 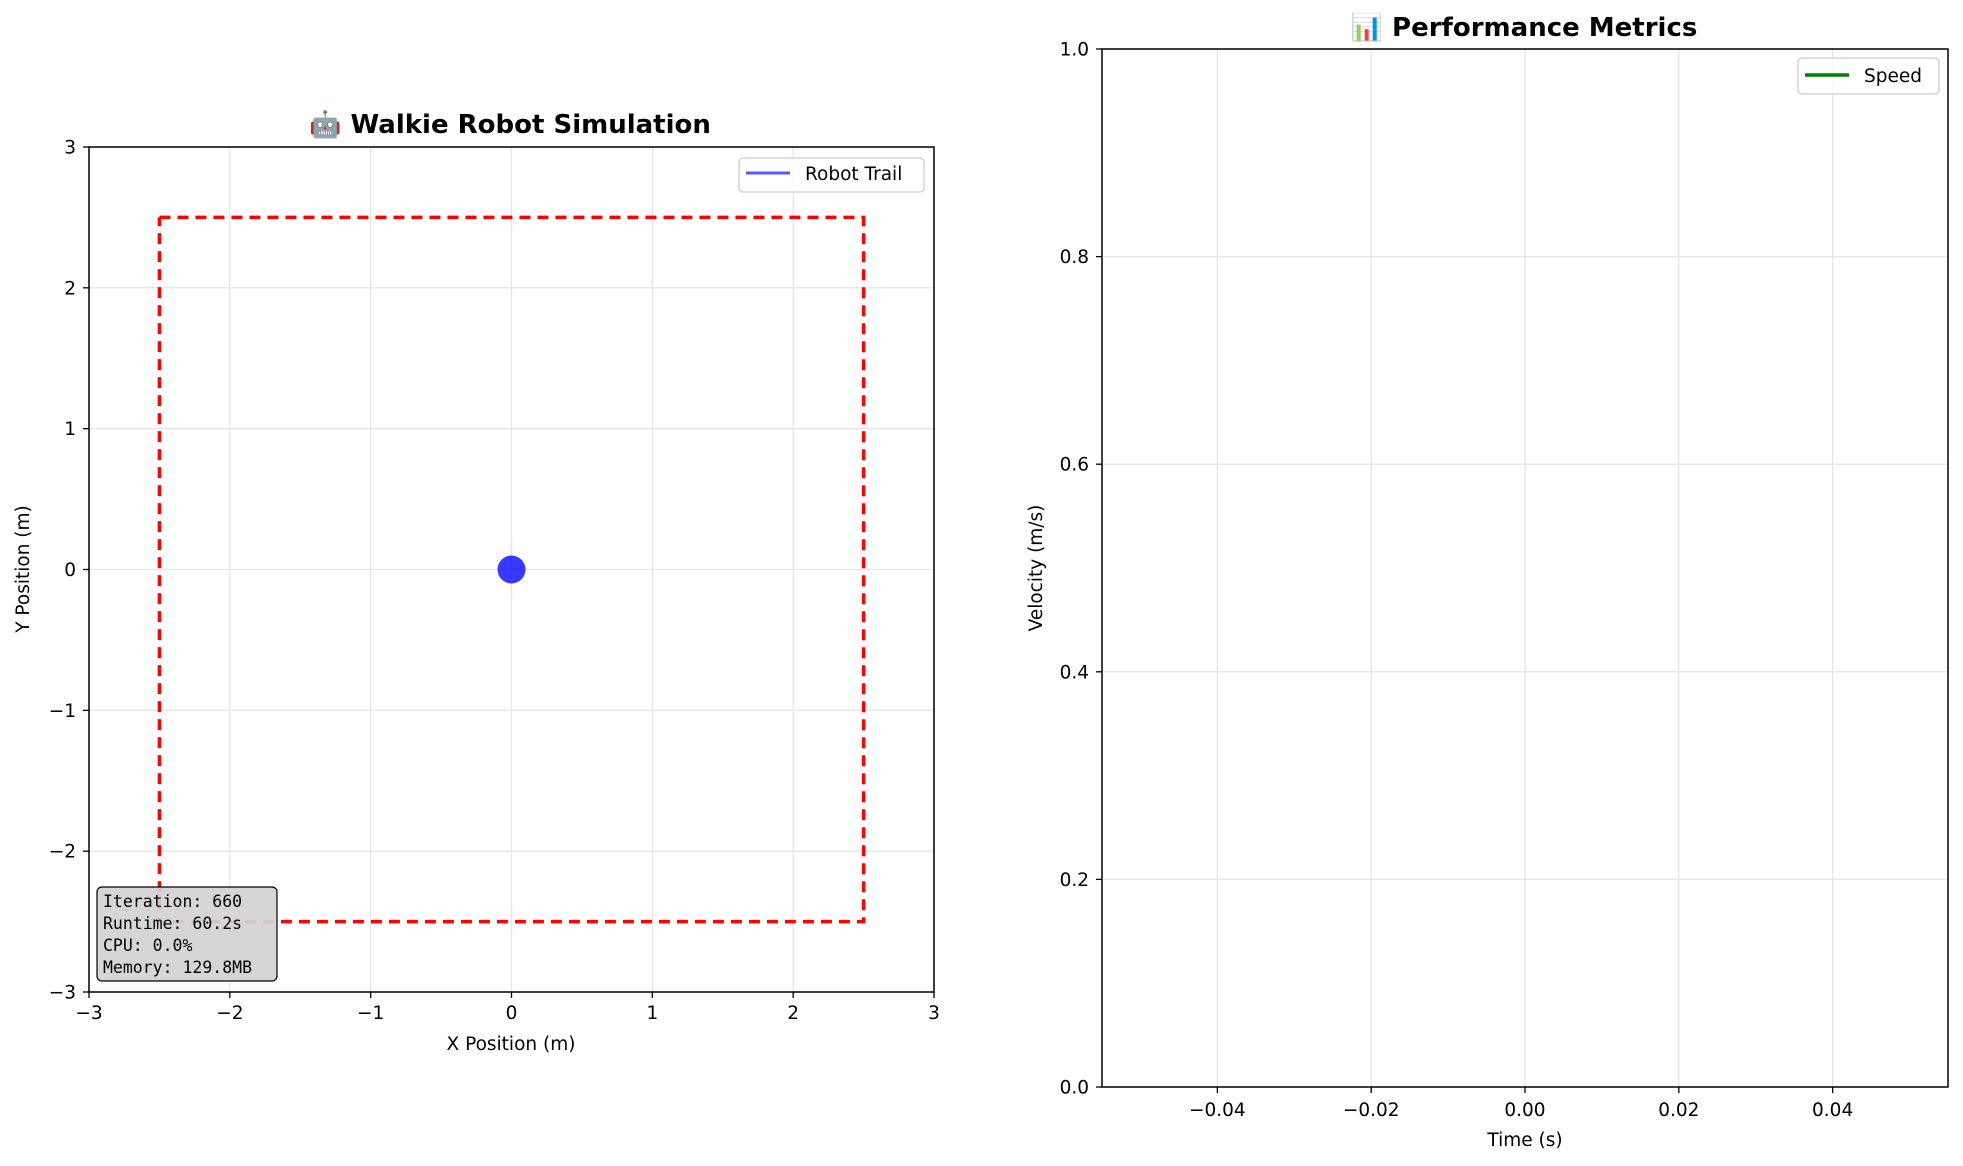 I want to click on left-x-ticks: −3 −2 −1 0 1 2 3, so click(x=507, y=1008).